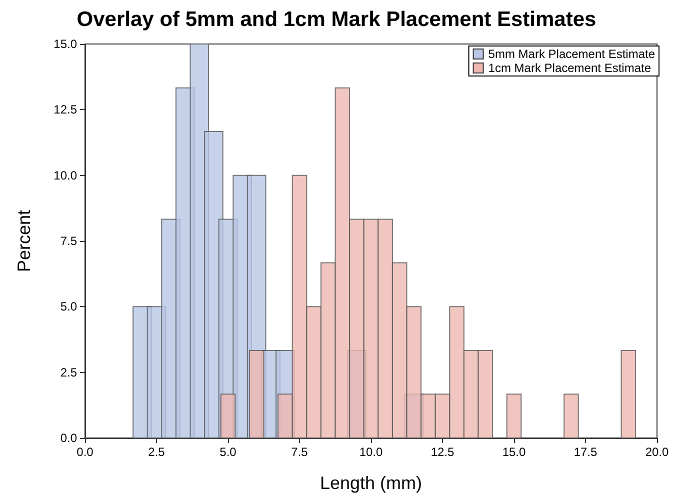 The width and height of the screenshot is (673, 500). Describe the element at coordinates (69, 438) in the screenshot. I see `y-tick-label: 0.0` at that location.